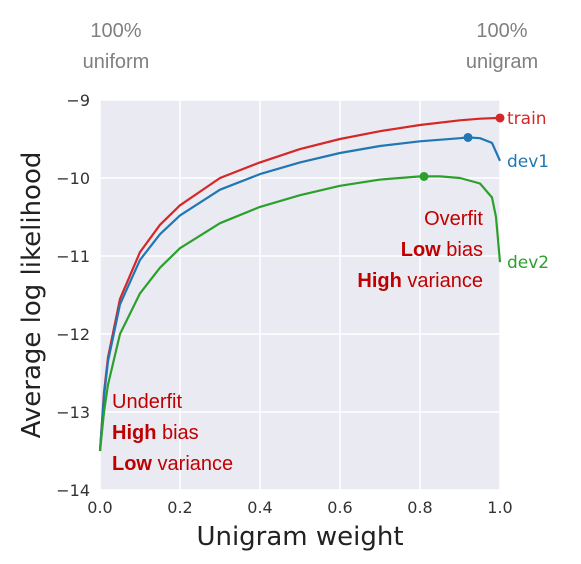 The width and height of the screenshot is (581, 564). I want to click on x-tick-label: 1.0, so click(499, 507).